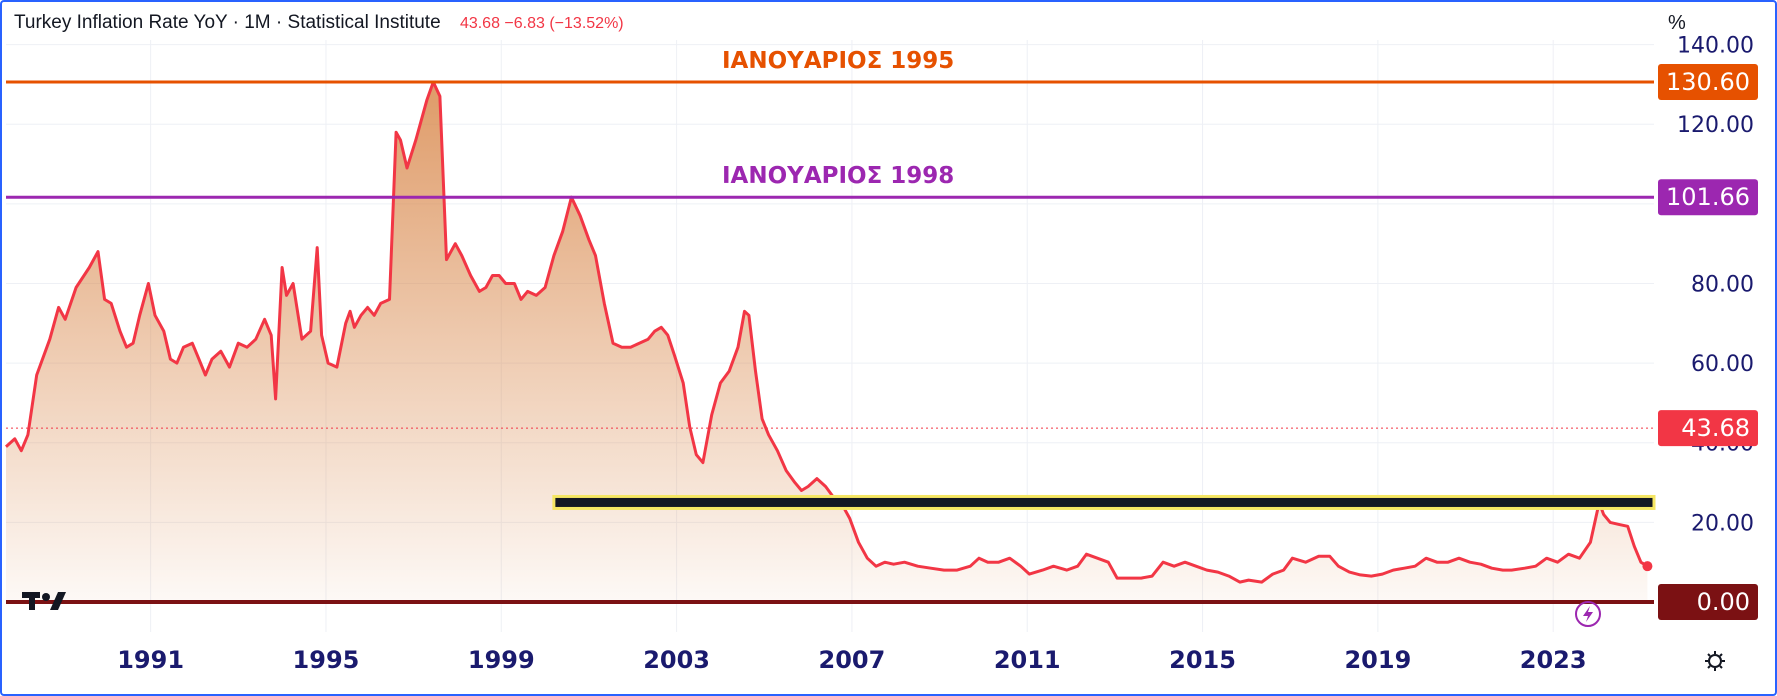 The image size is (1777, 696). I want to click on gear-icon, so click(1715, 661).